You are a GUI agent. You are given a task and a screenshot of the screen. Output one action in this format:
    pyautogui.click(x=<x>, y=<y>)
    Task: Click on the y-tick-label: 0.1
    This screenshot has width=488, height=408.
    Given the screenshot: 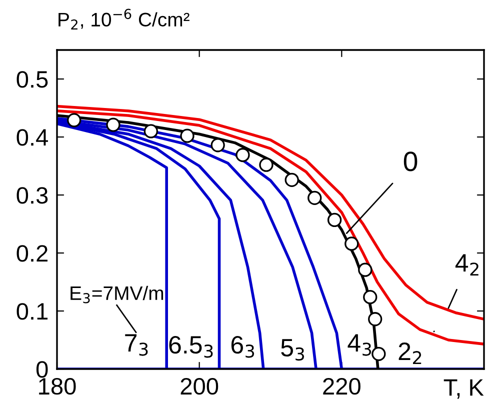 What is the action you would take?
    pyautogui.click(x=32, y=311)
    